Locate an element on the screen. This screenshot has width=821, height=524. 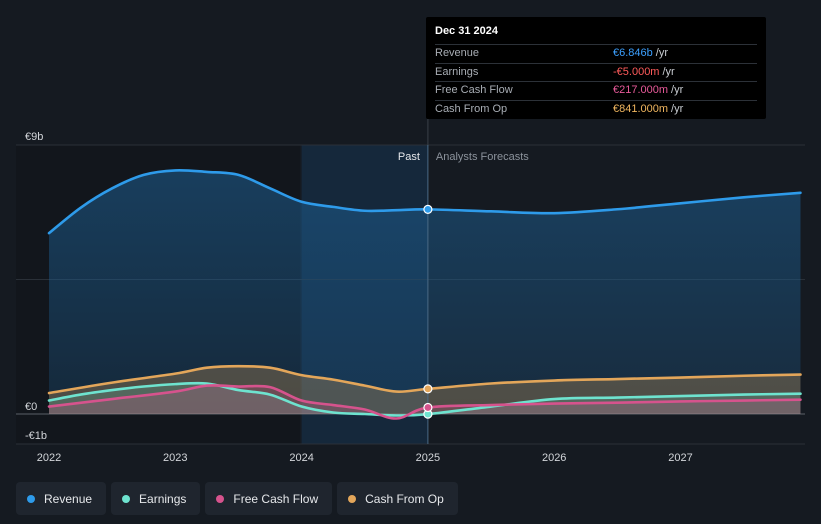
free-cash-flow-dot-icon is located at coordinates (220, 498).